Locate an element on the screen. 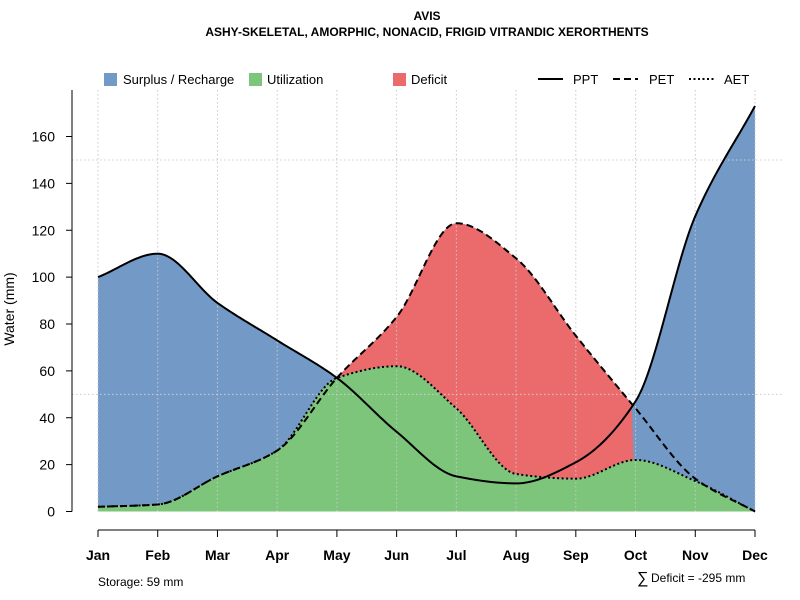 The height and width of the screenshot is (600, 800). y-tick-label: 60 is located at coordinates (47, 371).